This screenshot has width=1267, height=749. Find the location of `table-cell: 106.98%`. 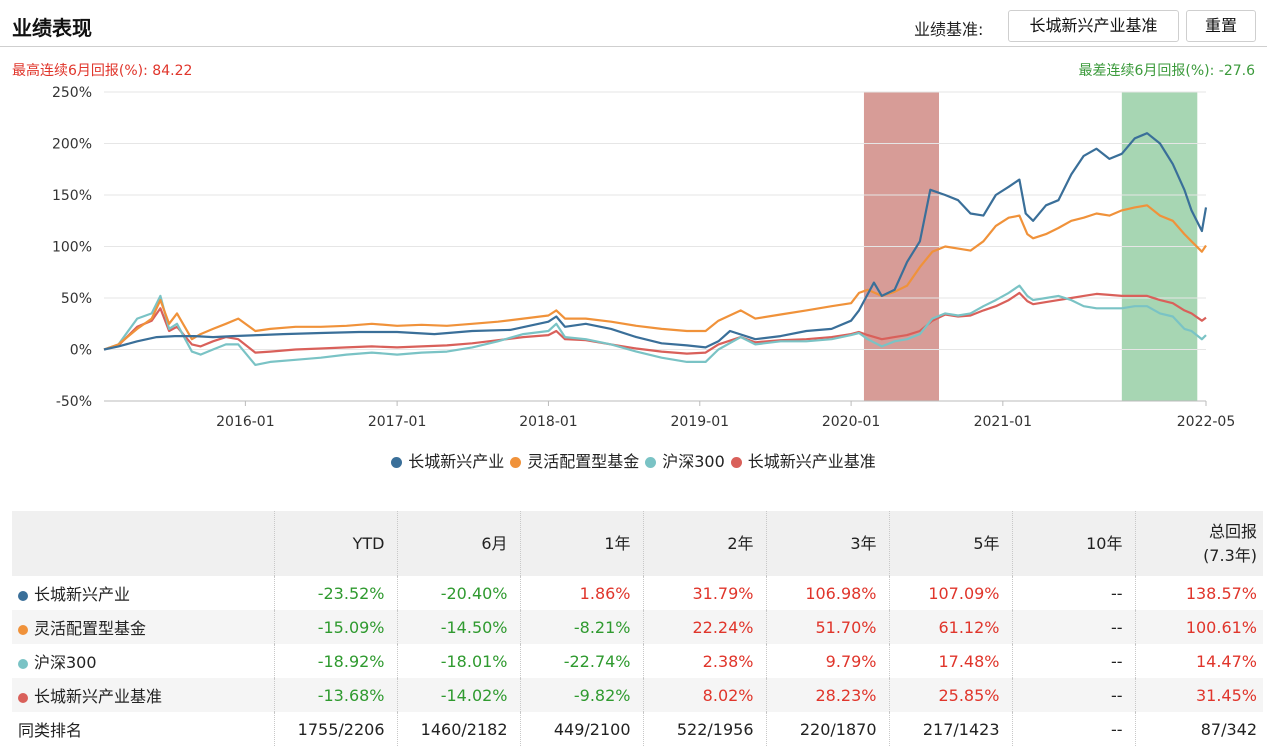

table-cell: 106.98% is located at coordinates (828, 593).